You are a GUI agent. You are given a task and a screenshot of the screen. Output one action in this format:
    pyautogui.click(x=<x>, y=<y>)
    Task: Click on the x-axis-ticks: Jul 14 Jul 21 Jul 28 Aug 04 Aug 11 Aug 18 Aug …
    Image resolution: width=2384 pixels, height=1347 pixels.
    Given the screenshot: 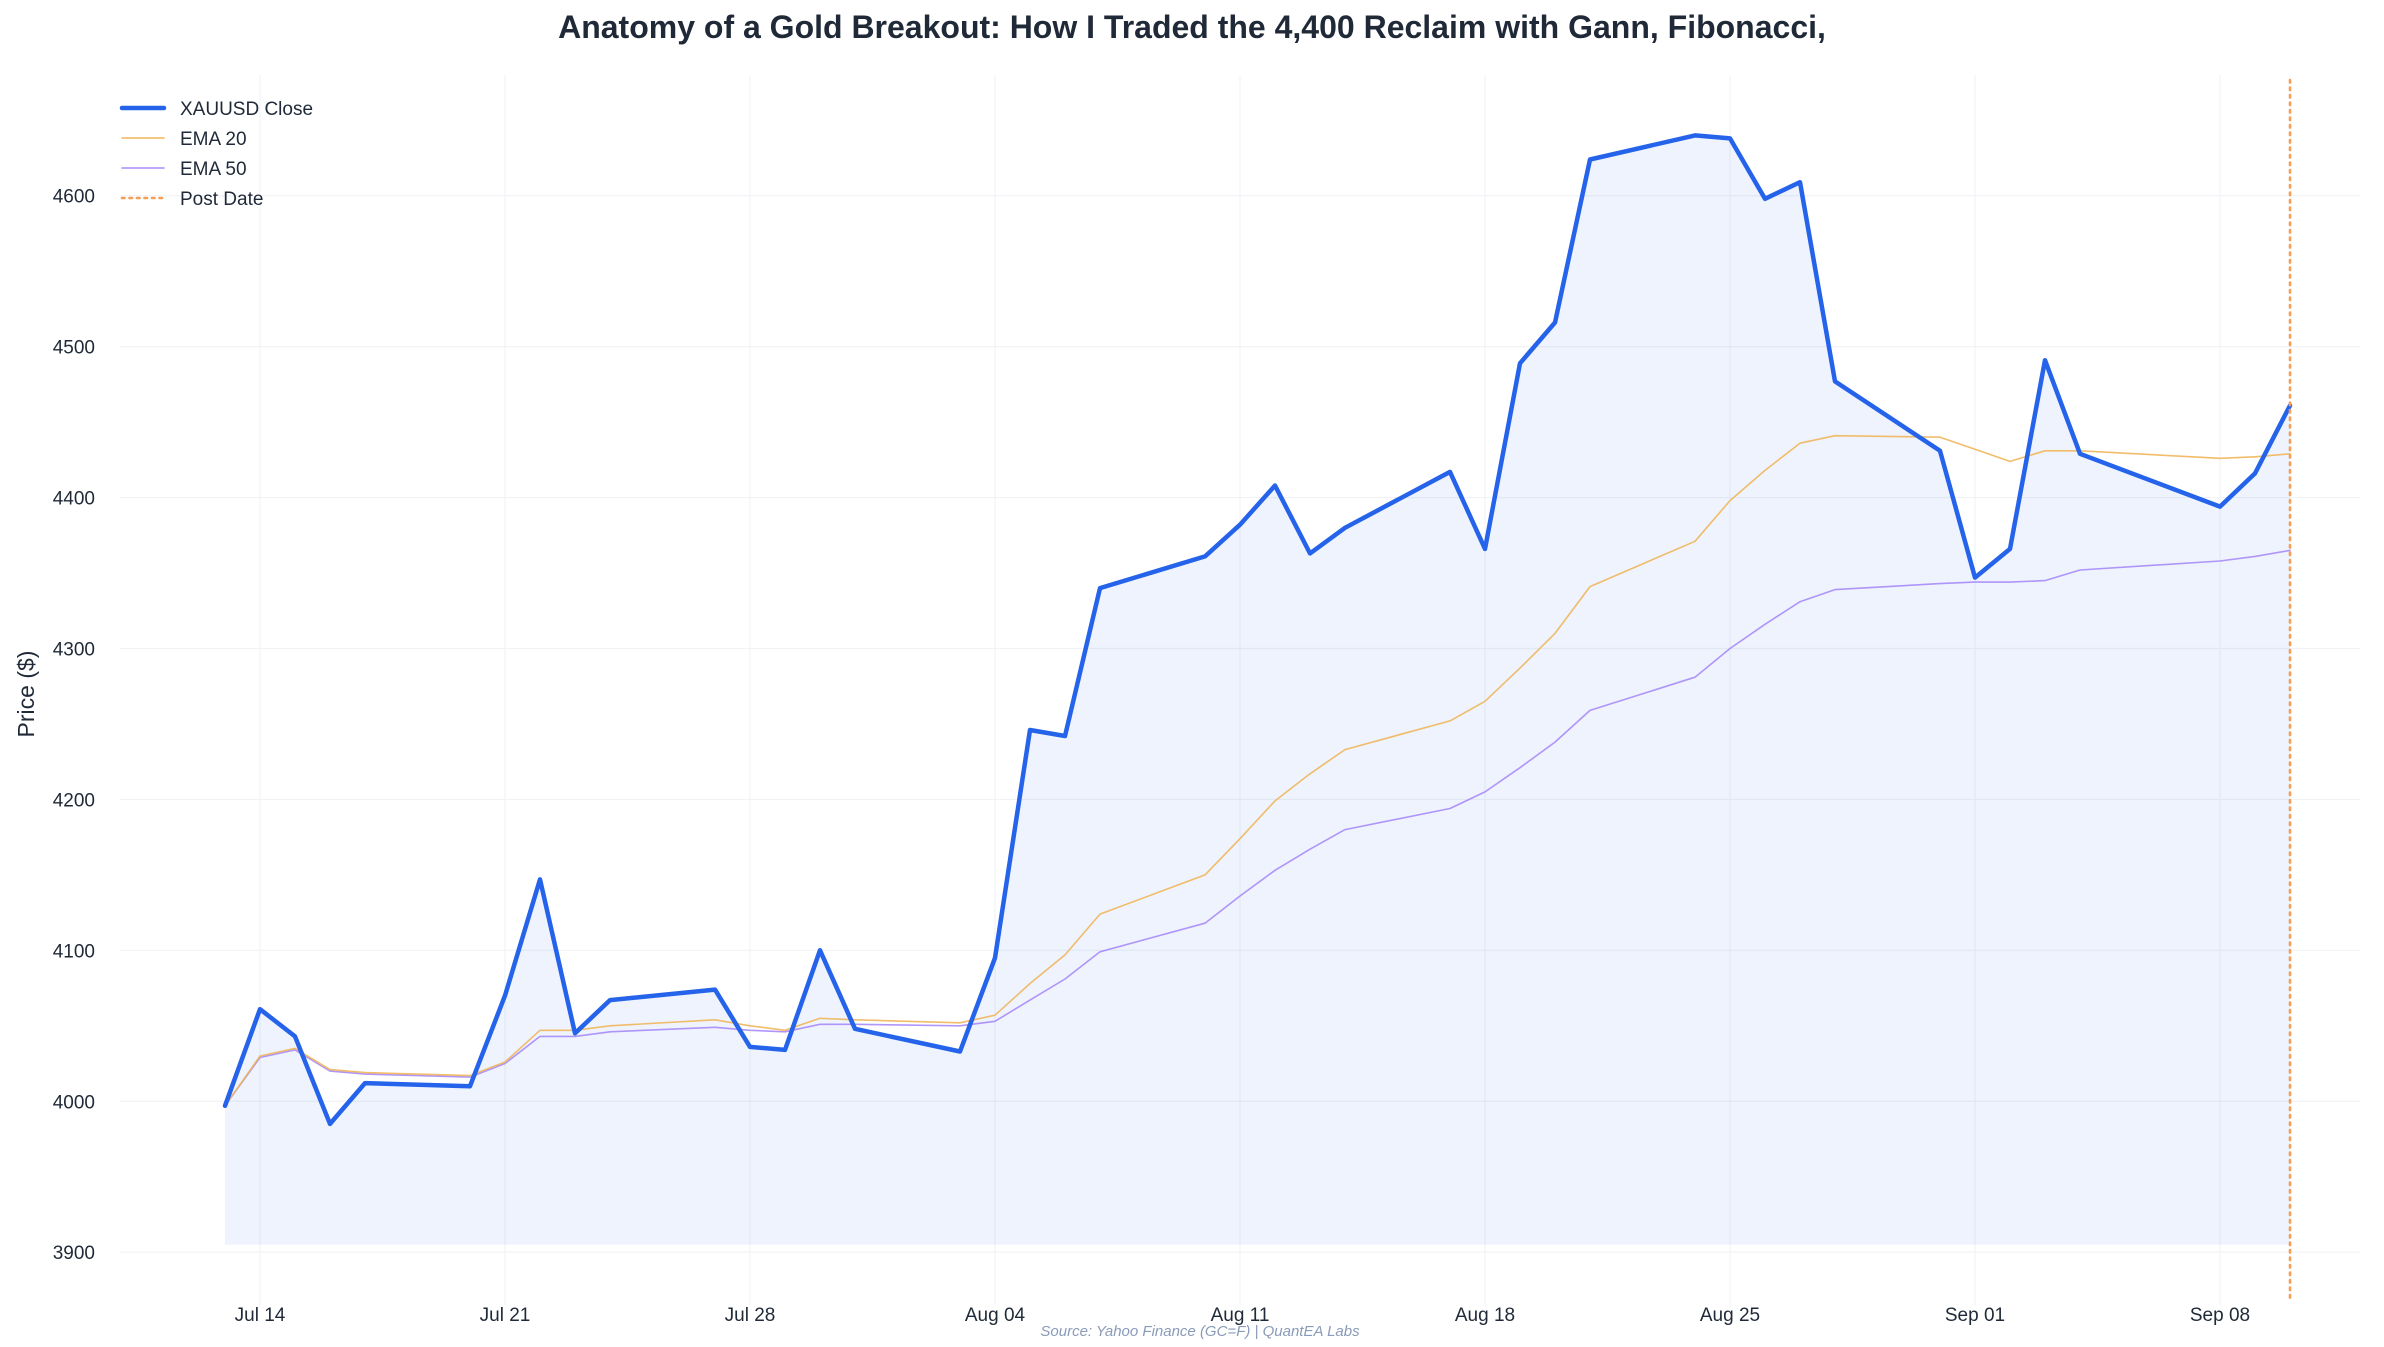 What is the action you would take?
    pyautogui.click(x=1242, y=1315)
    